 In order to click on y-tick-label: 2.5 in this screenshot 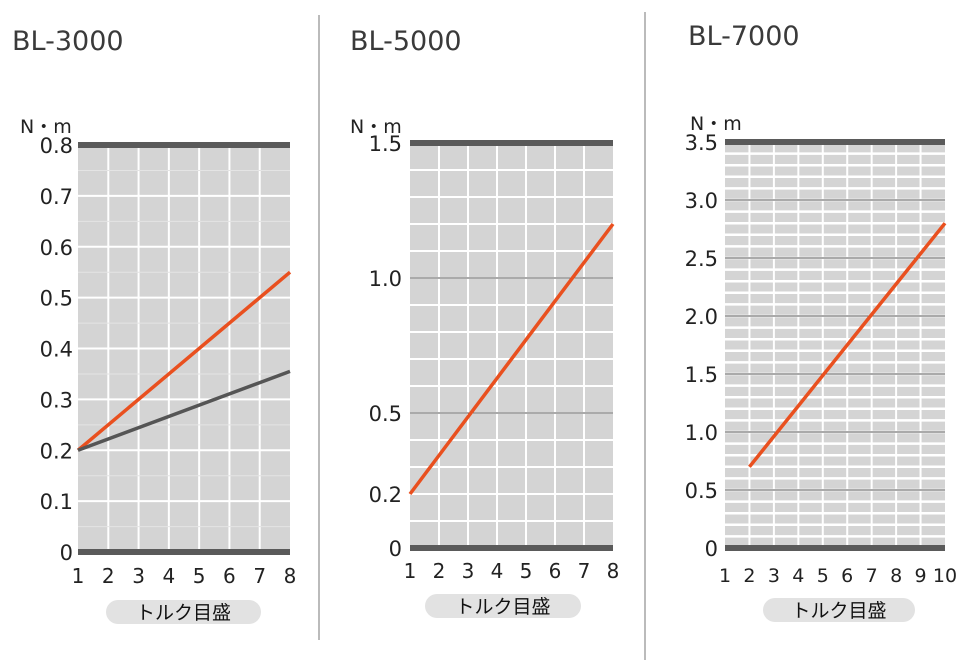, I will do `click(701, 259)`.